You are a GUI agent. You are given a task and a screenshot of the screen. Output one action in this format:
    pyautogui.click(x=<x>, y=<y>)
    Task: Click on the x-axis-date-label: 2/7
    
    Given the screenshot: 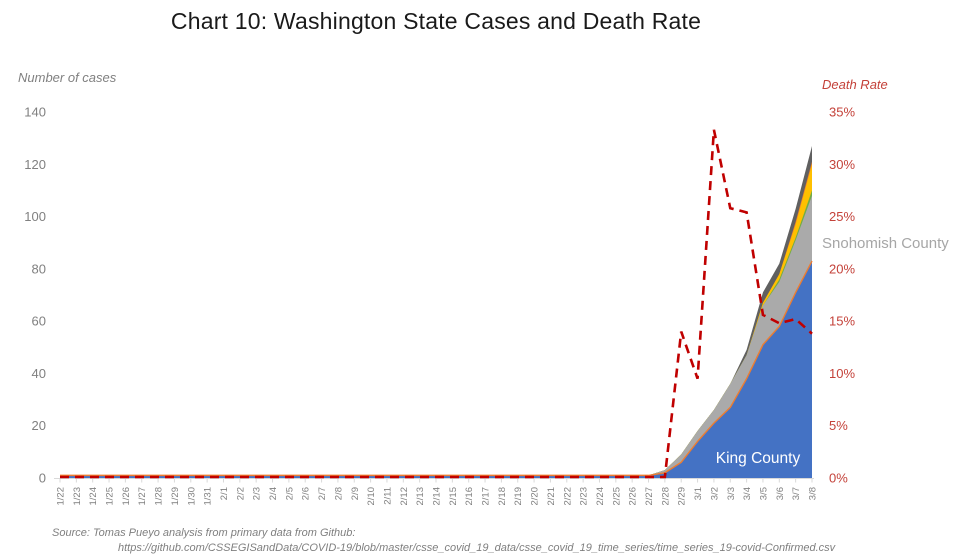 What is the action you would take?
    pyautogui.click(x=322, y=493)
    